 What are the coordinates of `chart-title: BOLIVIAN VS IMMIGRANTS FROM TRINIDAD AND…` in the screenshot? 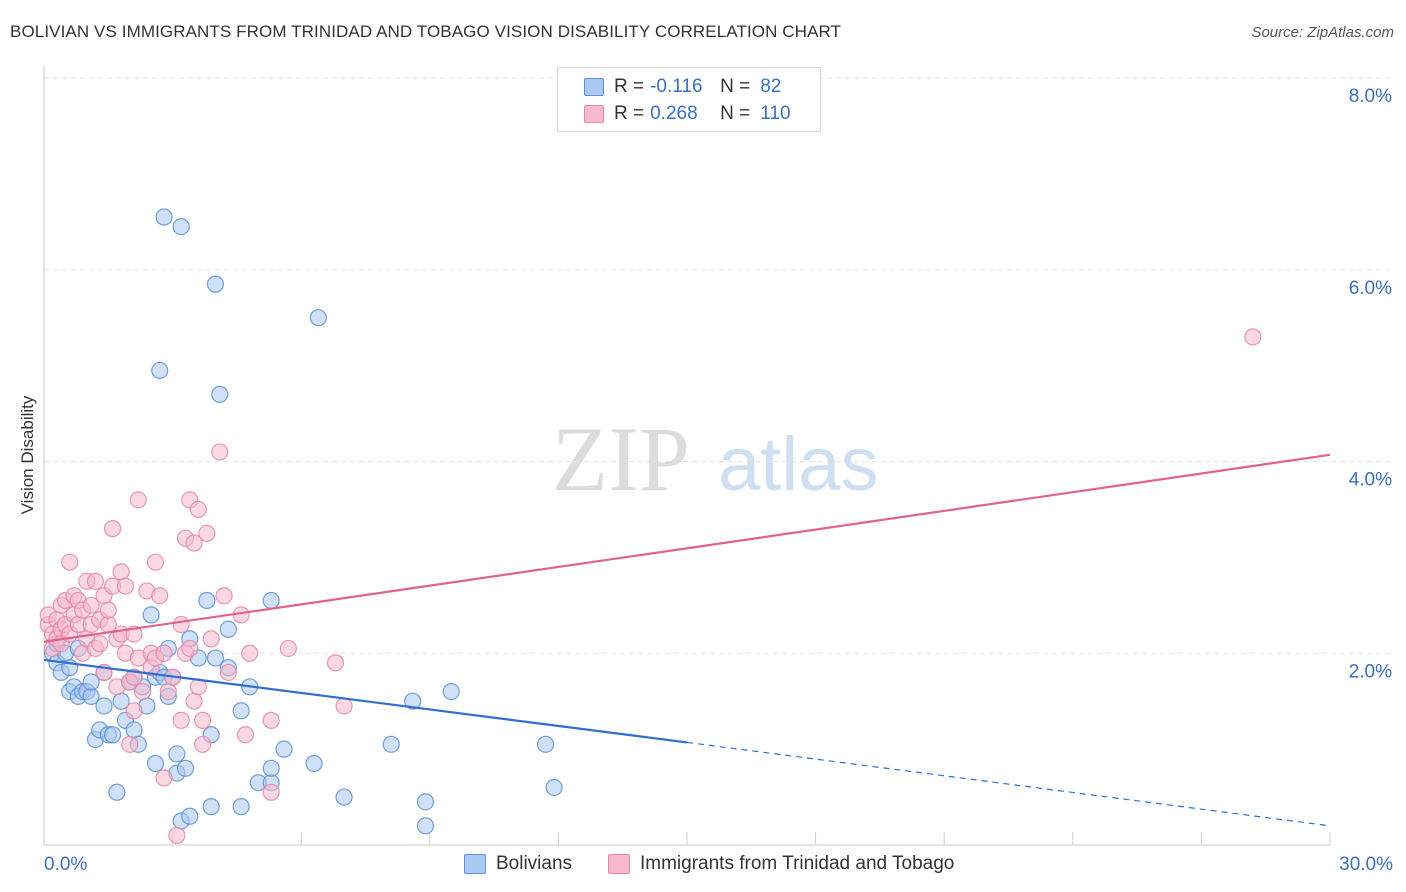 It's located at (426, 31).